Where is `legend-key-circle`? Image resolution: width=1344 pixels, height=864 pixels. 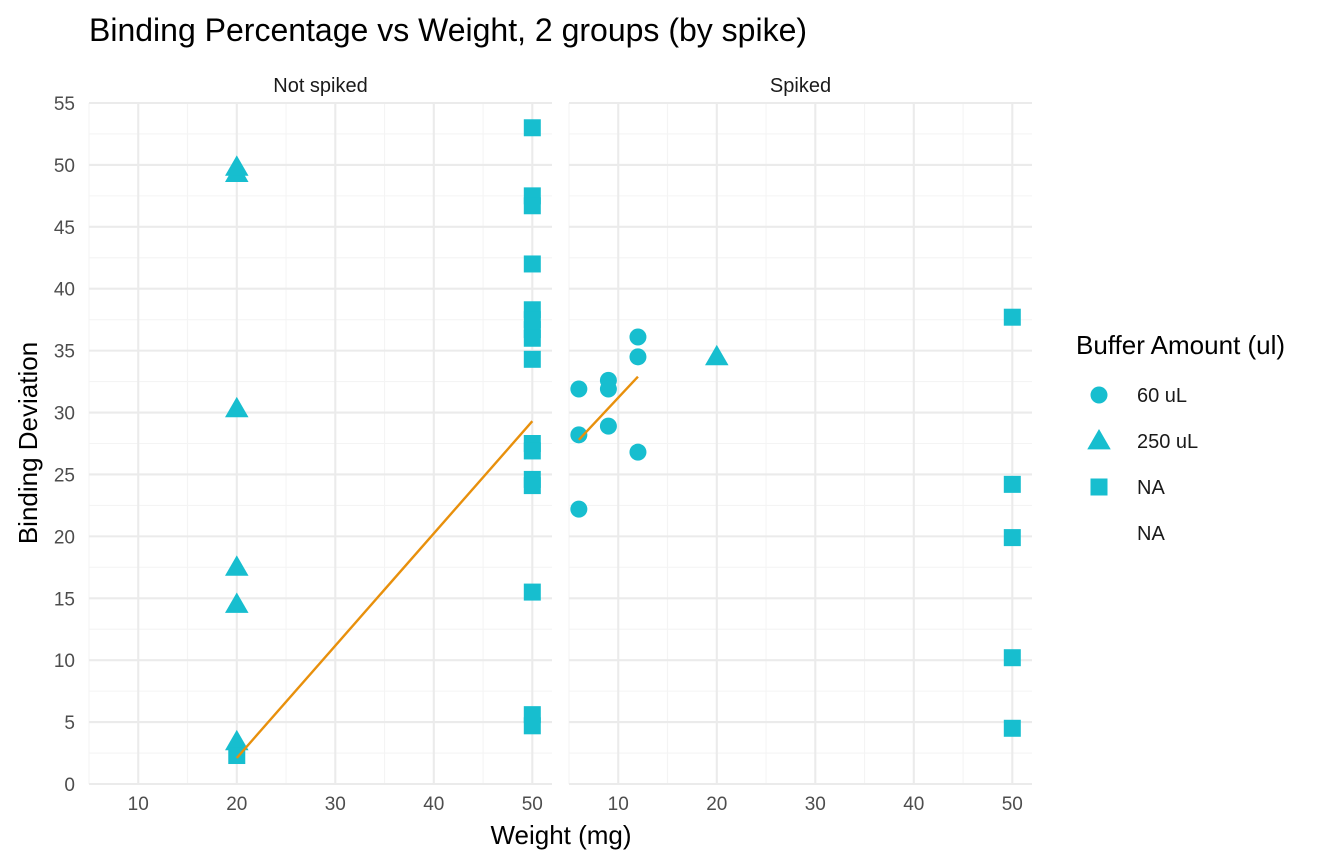 legend-key-circle is located at coordinates (1099, 395).